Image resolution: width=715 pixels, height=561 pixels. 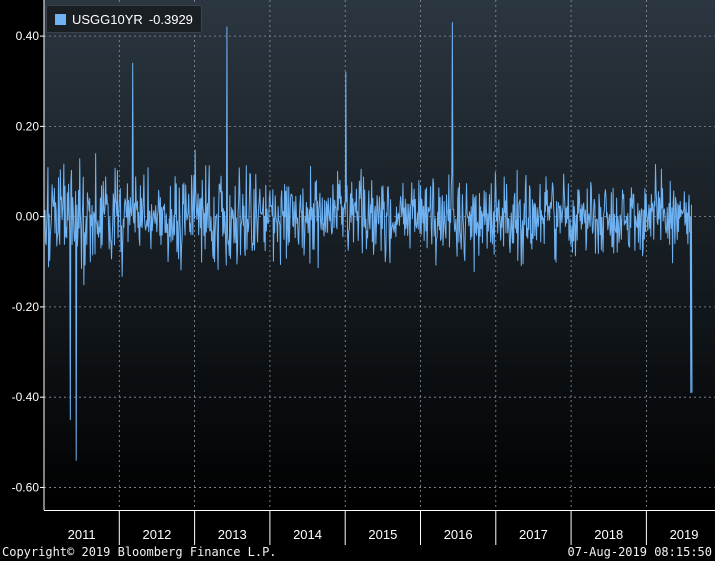 What do you see at coordinates (139, 552) in the screenshot?
I see `copyright-text: Copyright© 2019 Bloomberg Finance L.P.` at bounding box center [139, 552].